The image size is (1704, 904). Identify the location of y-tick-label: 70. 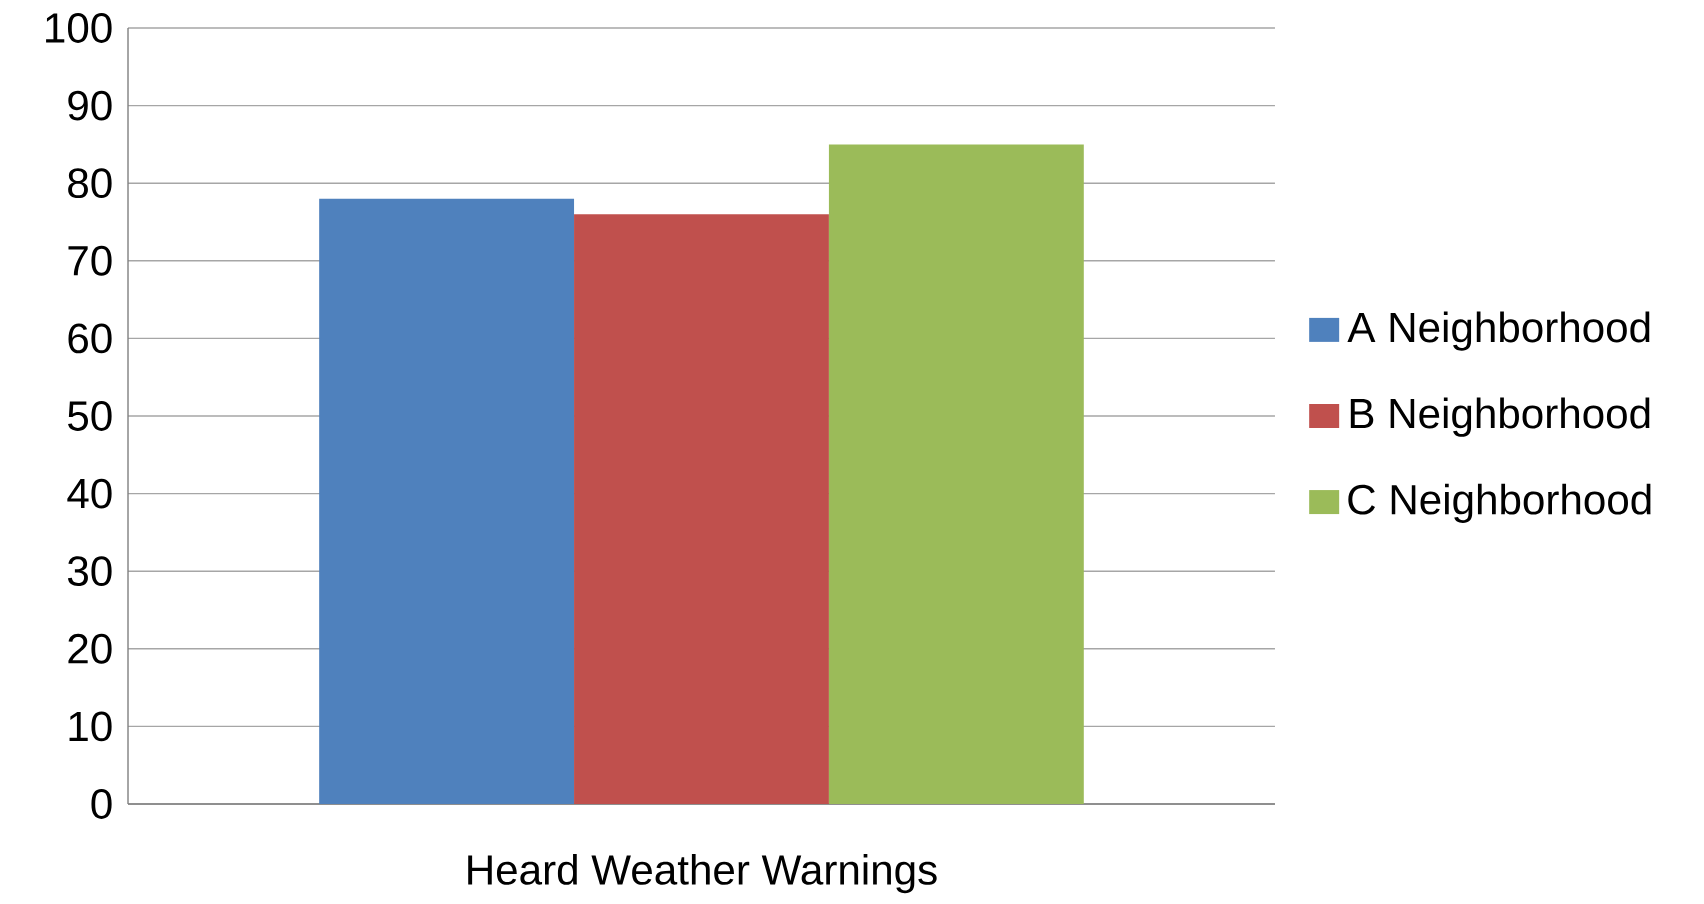
(90, 260).